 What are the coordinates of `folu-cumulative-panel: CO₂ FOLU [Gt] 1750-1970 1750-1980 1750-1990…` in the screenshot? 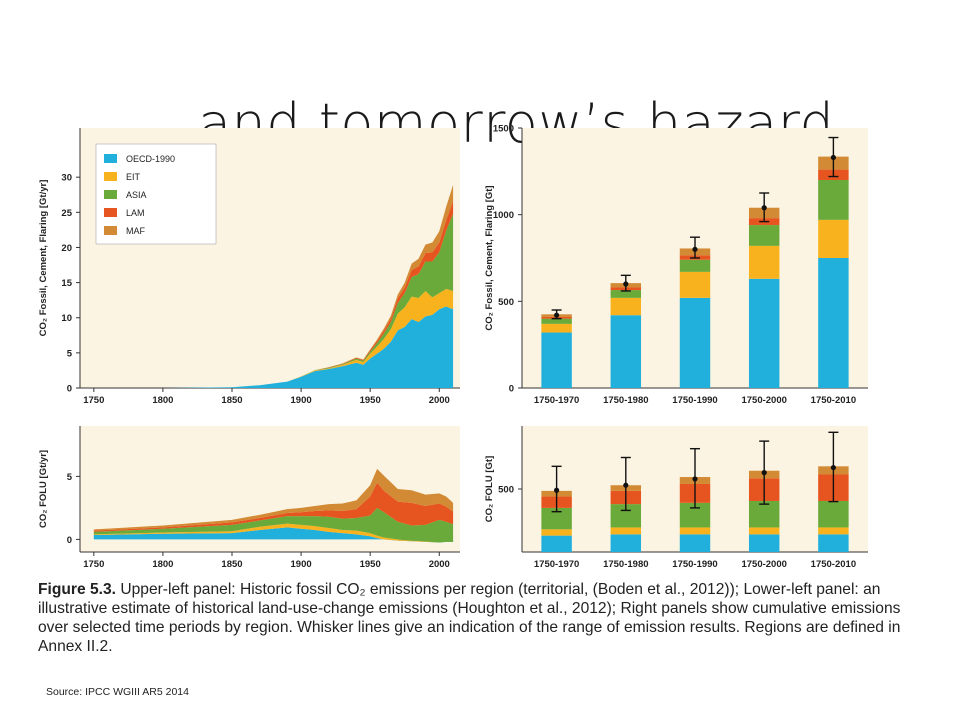 It's located at (676, 498).